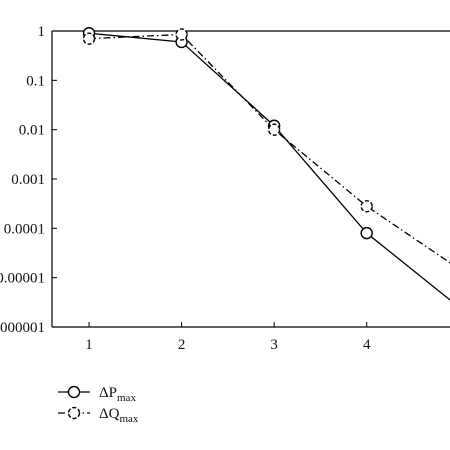 This screenshot has width=450, height=450. What do you see at coordinates (22, 328) in the screenshot?
I see `y-tick-label: 0.000001` at bounding box center [22, 328].